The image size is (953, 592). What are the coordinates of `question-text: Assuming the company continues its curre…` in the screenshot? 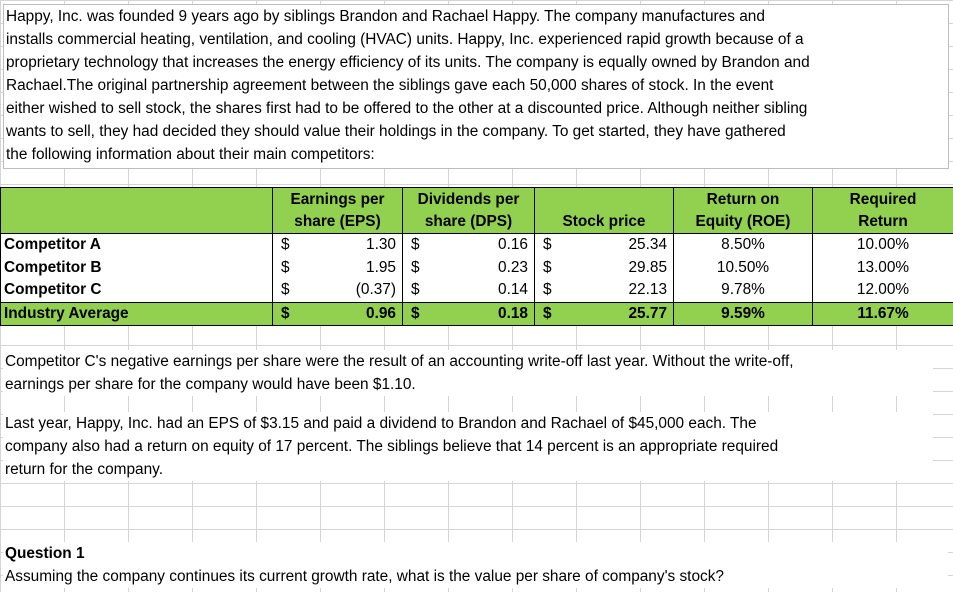 It's located at (364, 576).